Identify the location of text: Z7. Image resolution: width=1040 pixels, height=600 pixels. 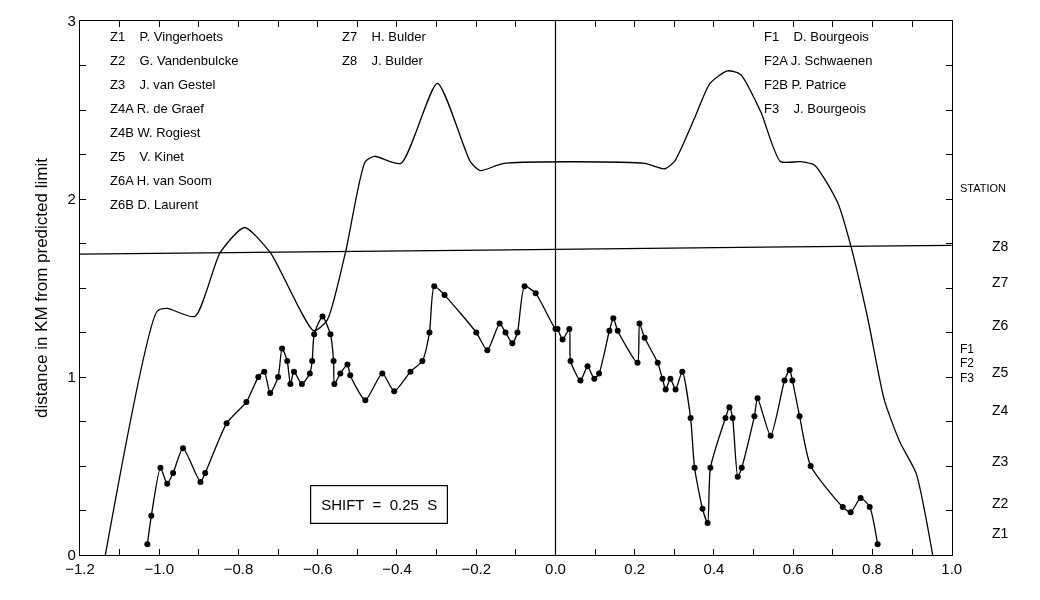
(1000, 282).